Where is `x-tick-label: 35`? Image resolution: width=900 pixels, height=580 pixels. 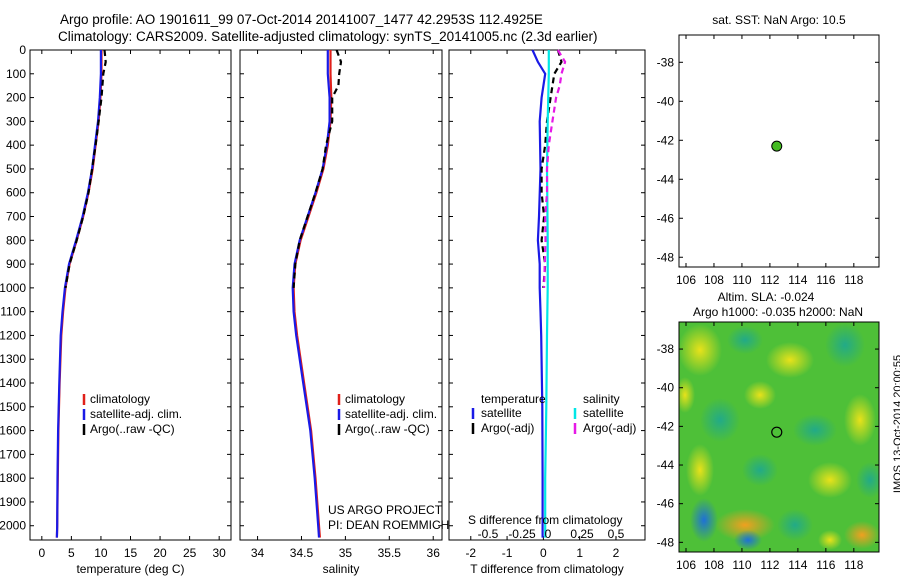
x-tick-label: 35 is located at coordinates (346, 553).